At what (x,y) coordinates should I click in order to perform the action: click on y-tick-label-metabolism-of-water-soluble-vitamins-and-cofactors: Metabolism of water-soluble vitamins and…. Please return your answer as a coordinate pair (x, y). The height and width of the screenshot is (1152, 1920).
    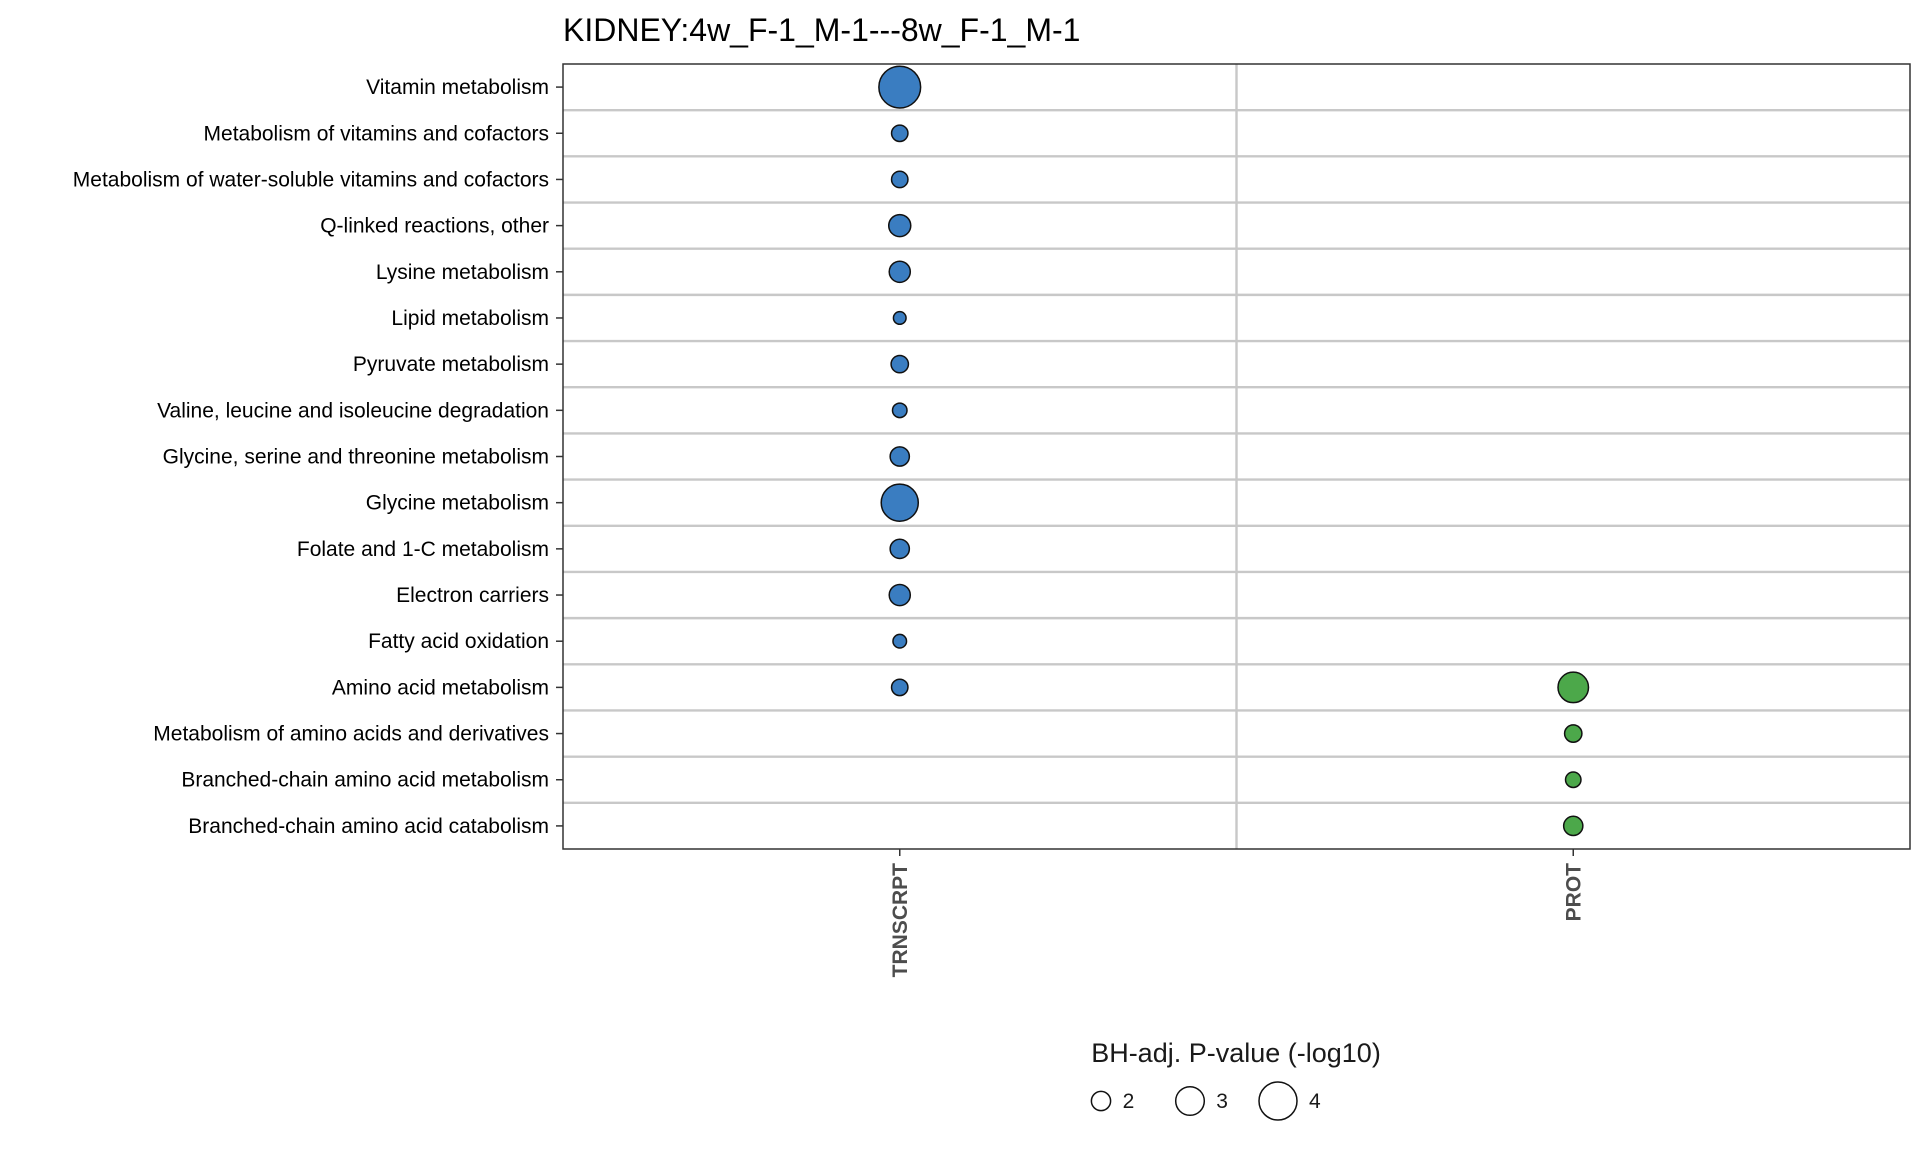
    Looking at the image, I should click on (311, 179).